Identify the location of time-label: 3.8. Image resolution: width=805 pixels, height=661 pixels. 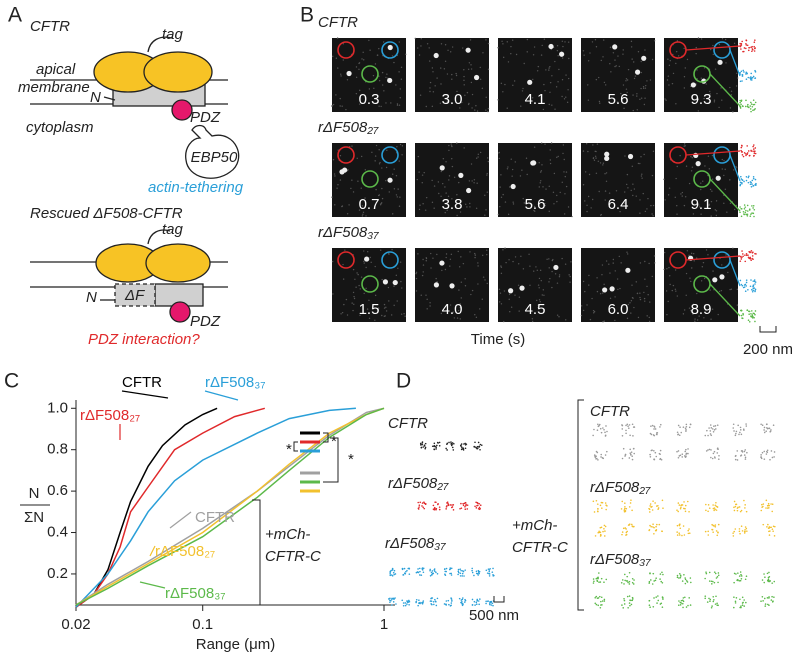
(452, 204).